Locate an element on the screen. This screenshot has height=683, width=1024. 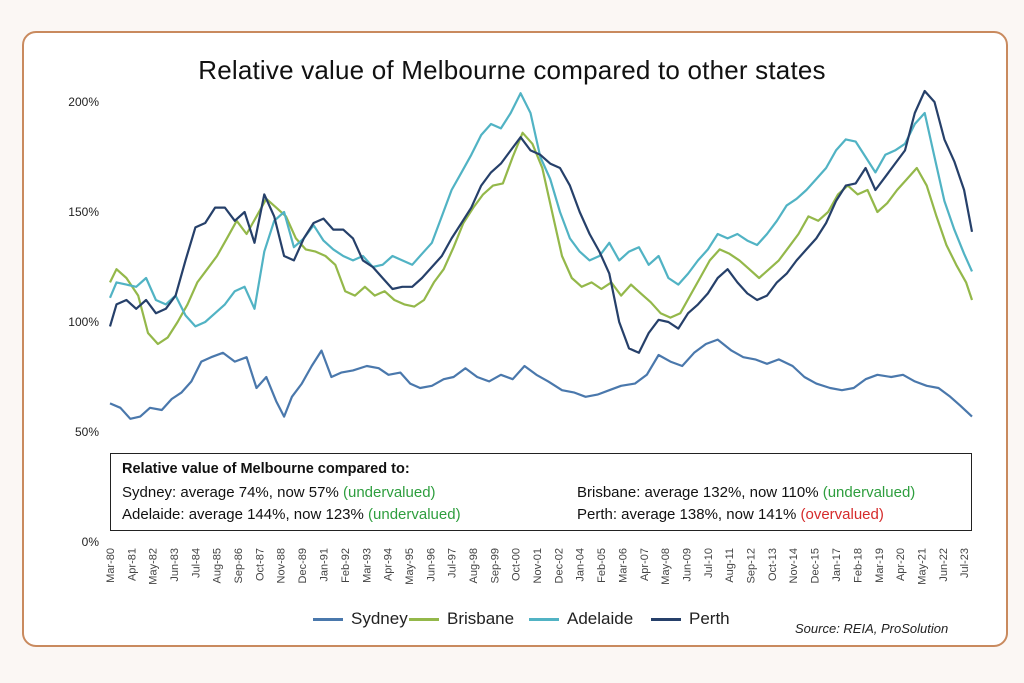
legend-label-sydney: Sydney is located at coordinates (379, 618).